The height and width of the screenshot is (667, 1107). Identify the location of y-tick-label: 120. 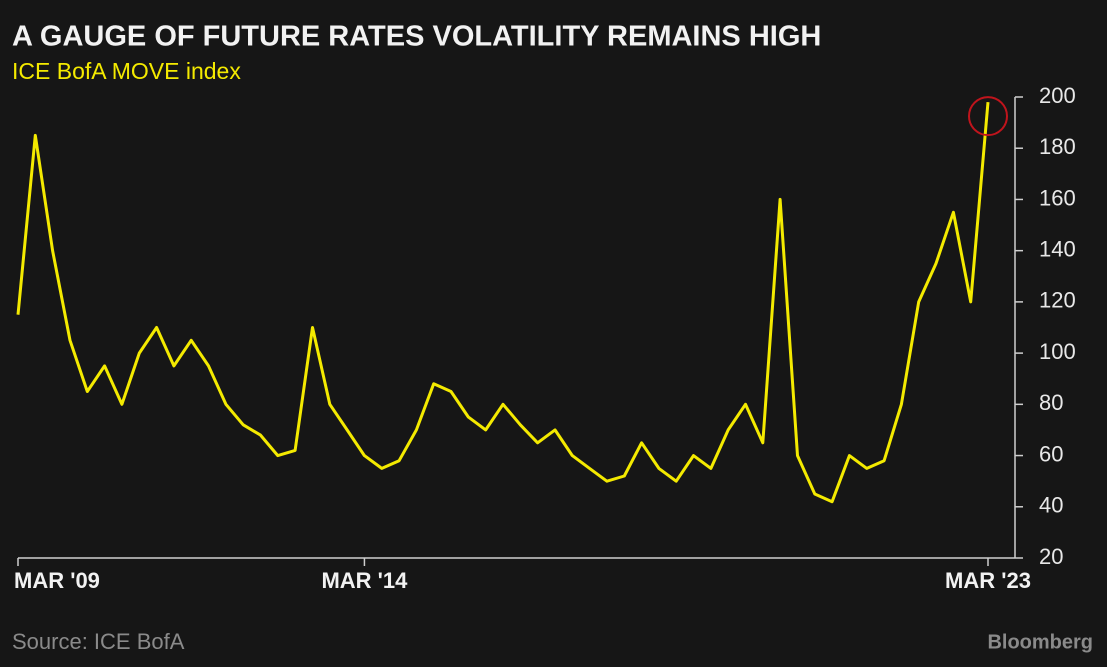
(1057, 300).